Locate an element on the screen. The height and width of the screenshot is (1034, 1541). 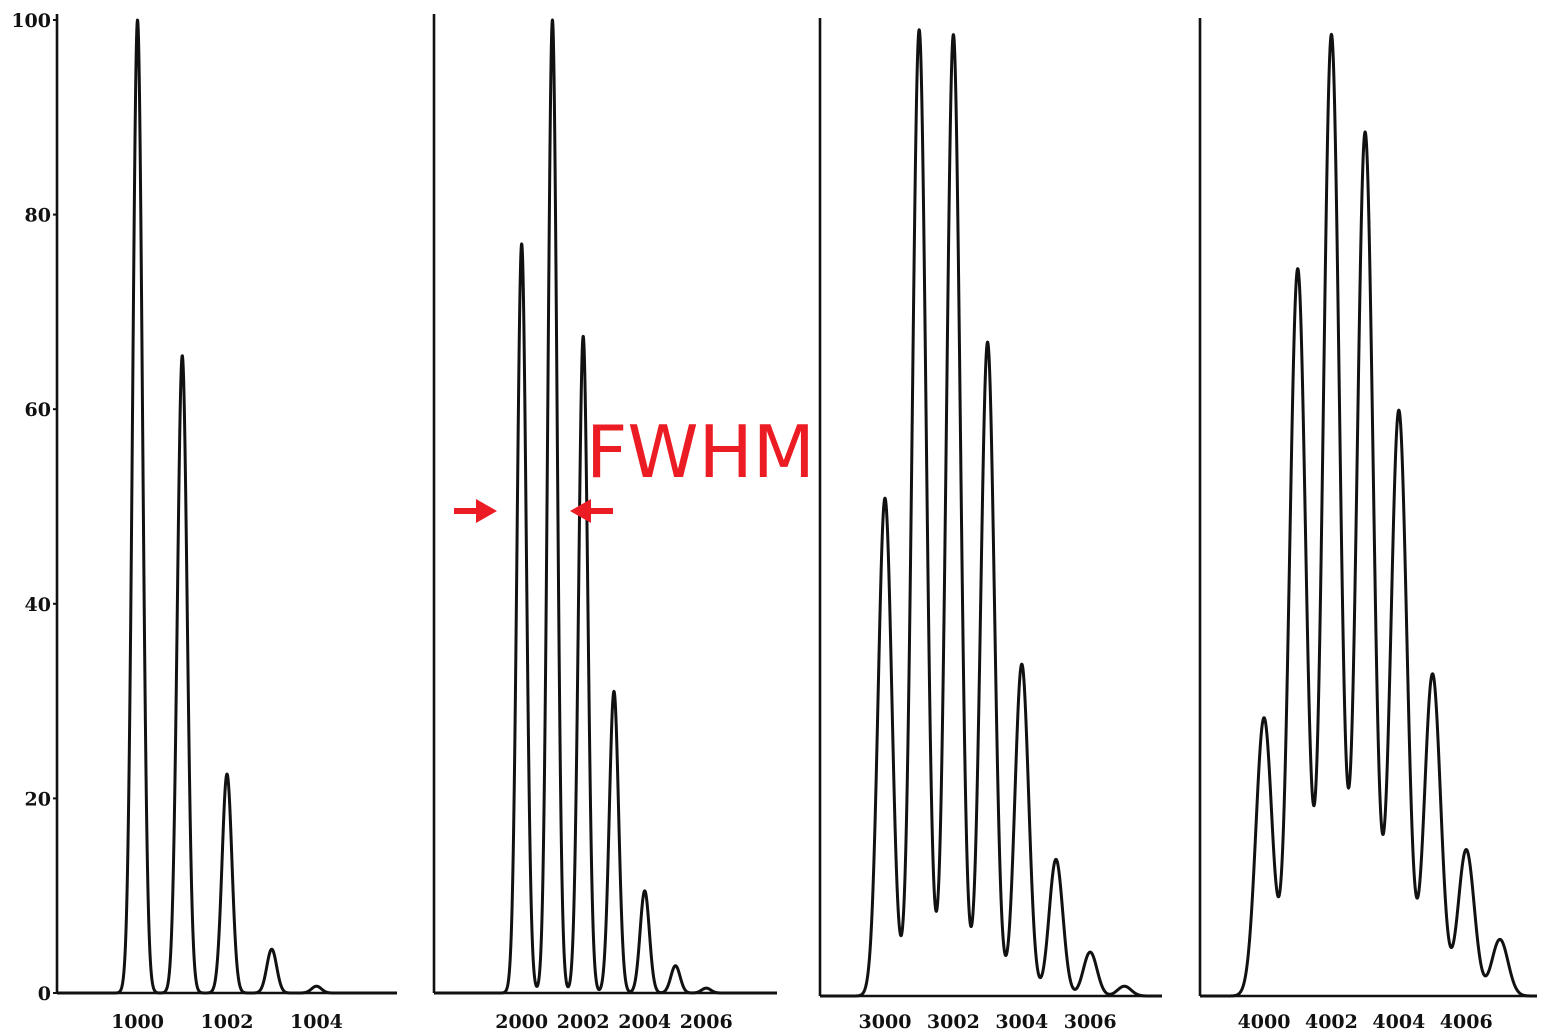
fwhm-label: FWHM is located at coordinates (700, 452).